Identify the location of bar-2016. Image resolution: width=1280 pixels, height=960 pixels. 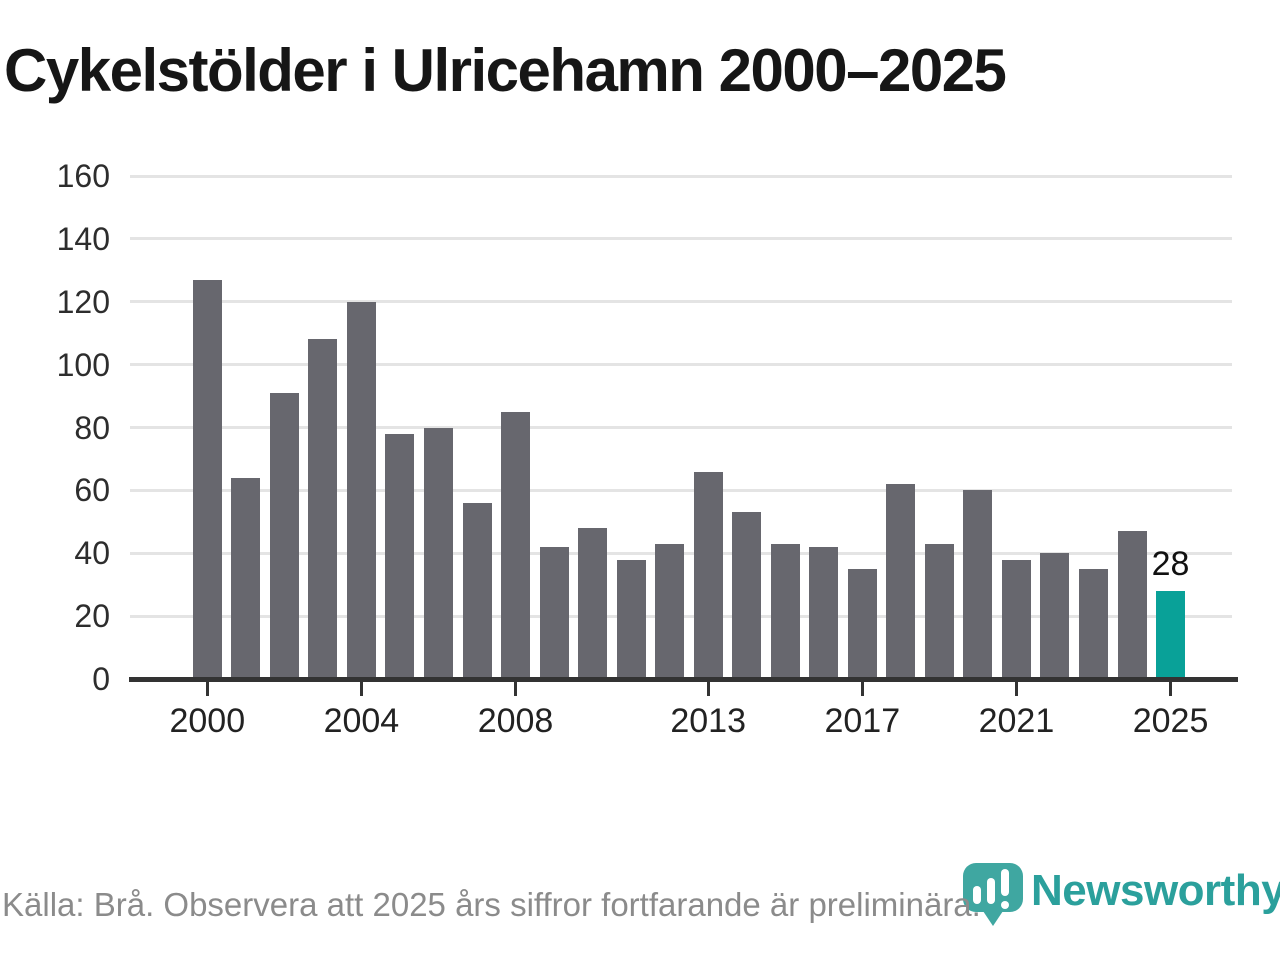
(824, 612).